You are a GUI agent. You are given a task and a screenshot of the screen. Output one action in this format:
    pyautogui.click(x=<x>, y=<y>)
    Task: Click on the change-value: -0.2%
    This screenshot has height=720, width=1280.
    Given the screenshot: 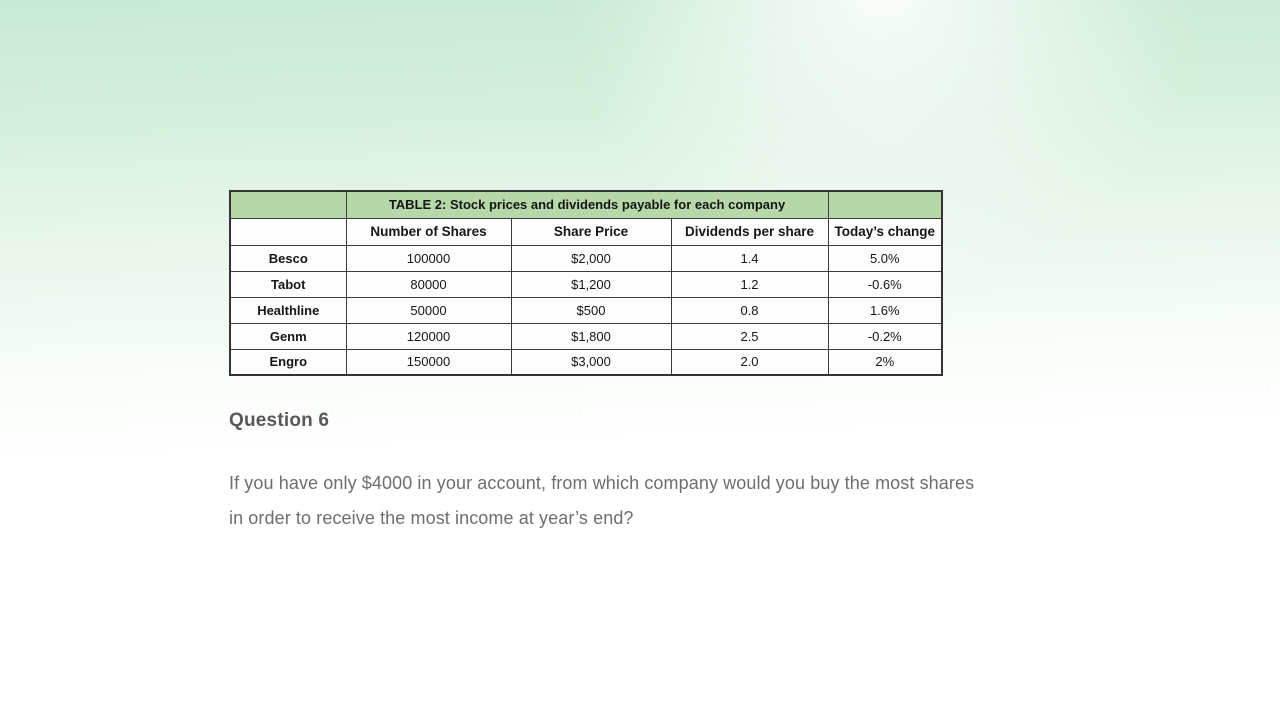 What is the action you would take?
    pyautogui.click(x=885, y=336)
    